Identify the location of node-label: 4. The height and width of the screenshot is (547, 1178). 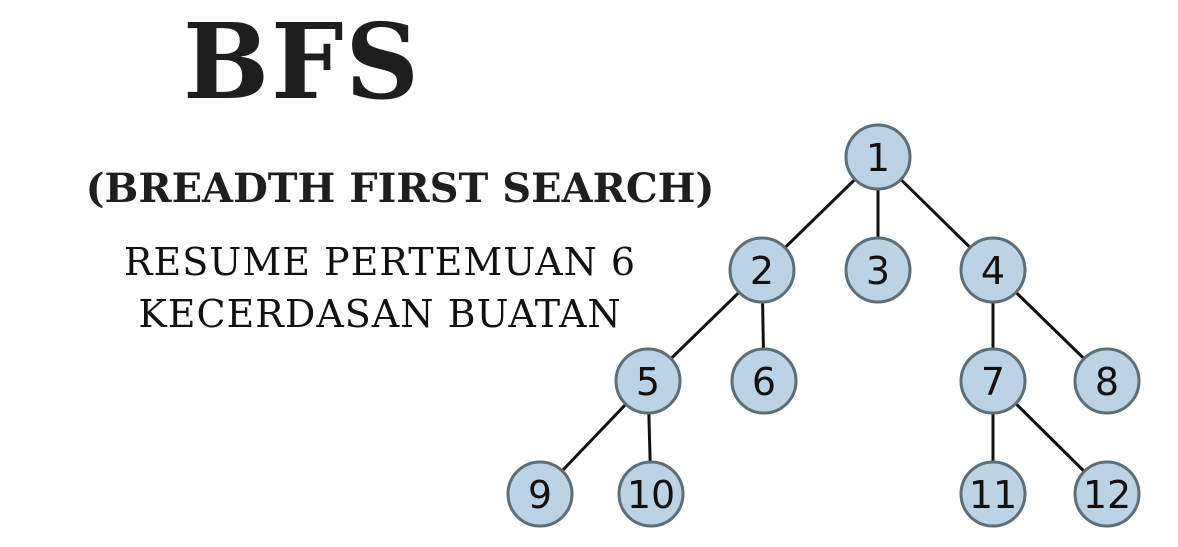
(993, 271).